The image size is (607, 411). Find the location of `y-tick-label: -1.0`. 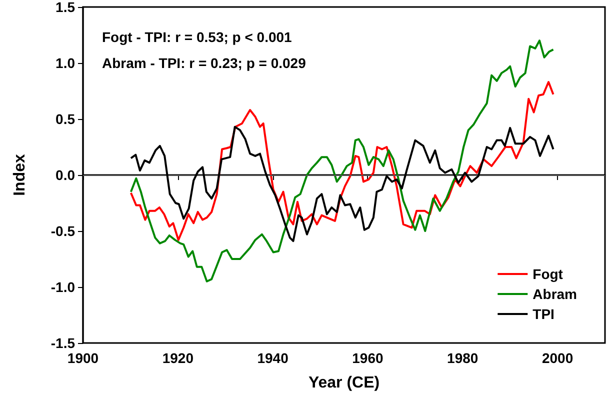

y-tick-label: -1.0 is located at coordinates (63, 287).